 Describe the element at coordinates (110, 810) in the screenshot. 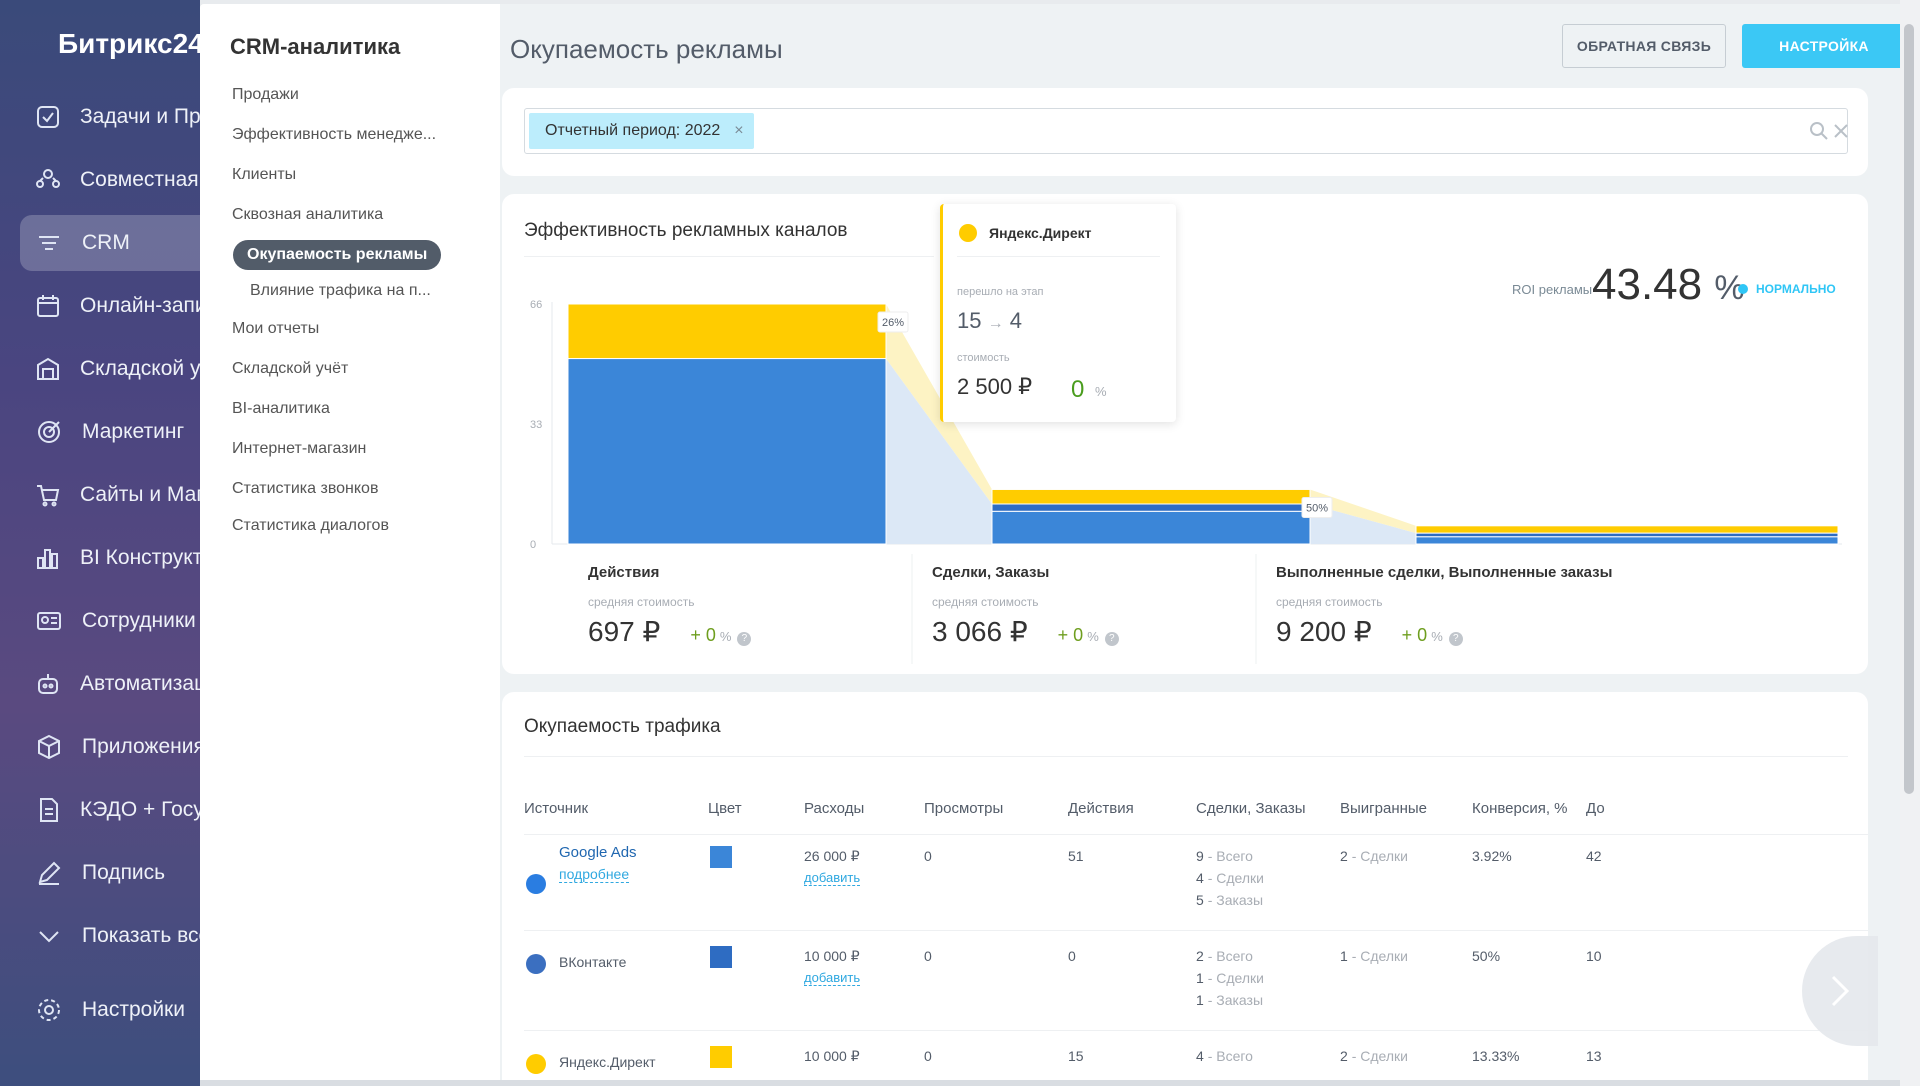

I see `nav-item-12: КЭДО + Госуслуги` at that location.